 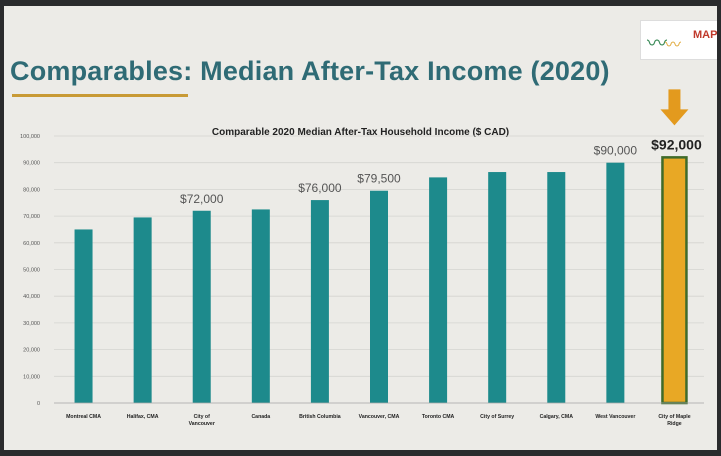 I want to click on y-tick-label: 10,000, so click(x=31, y=377).